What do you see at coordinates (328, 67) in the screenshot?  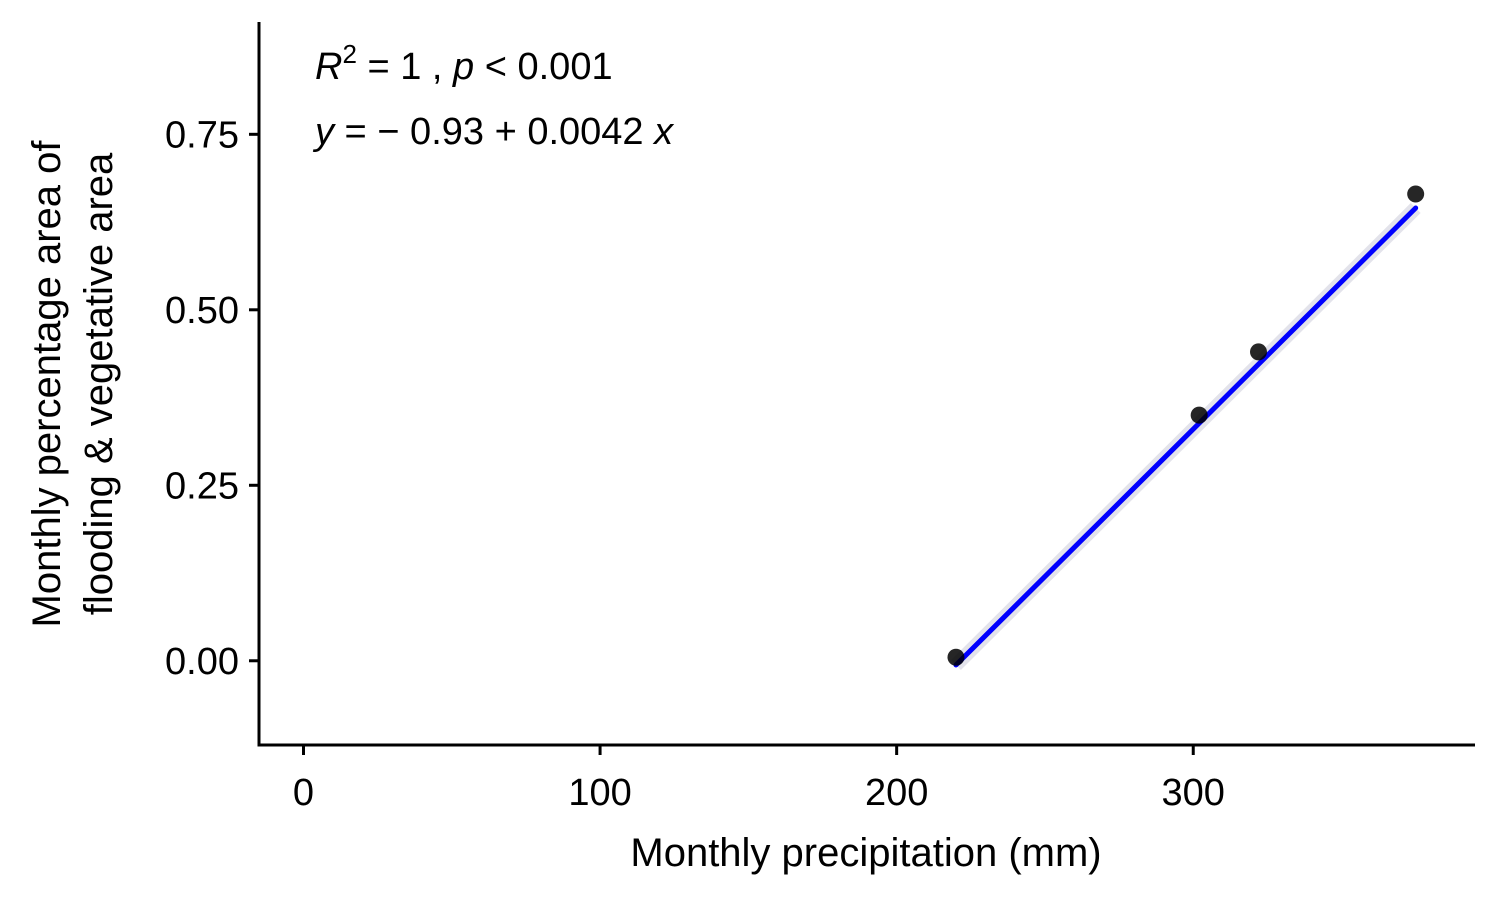 I see `r2-symbol: R` at bounding box center [328, 67].